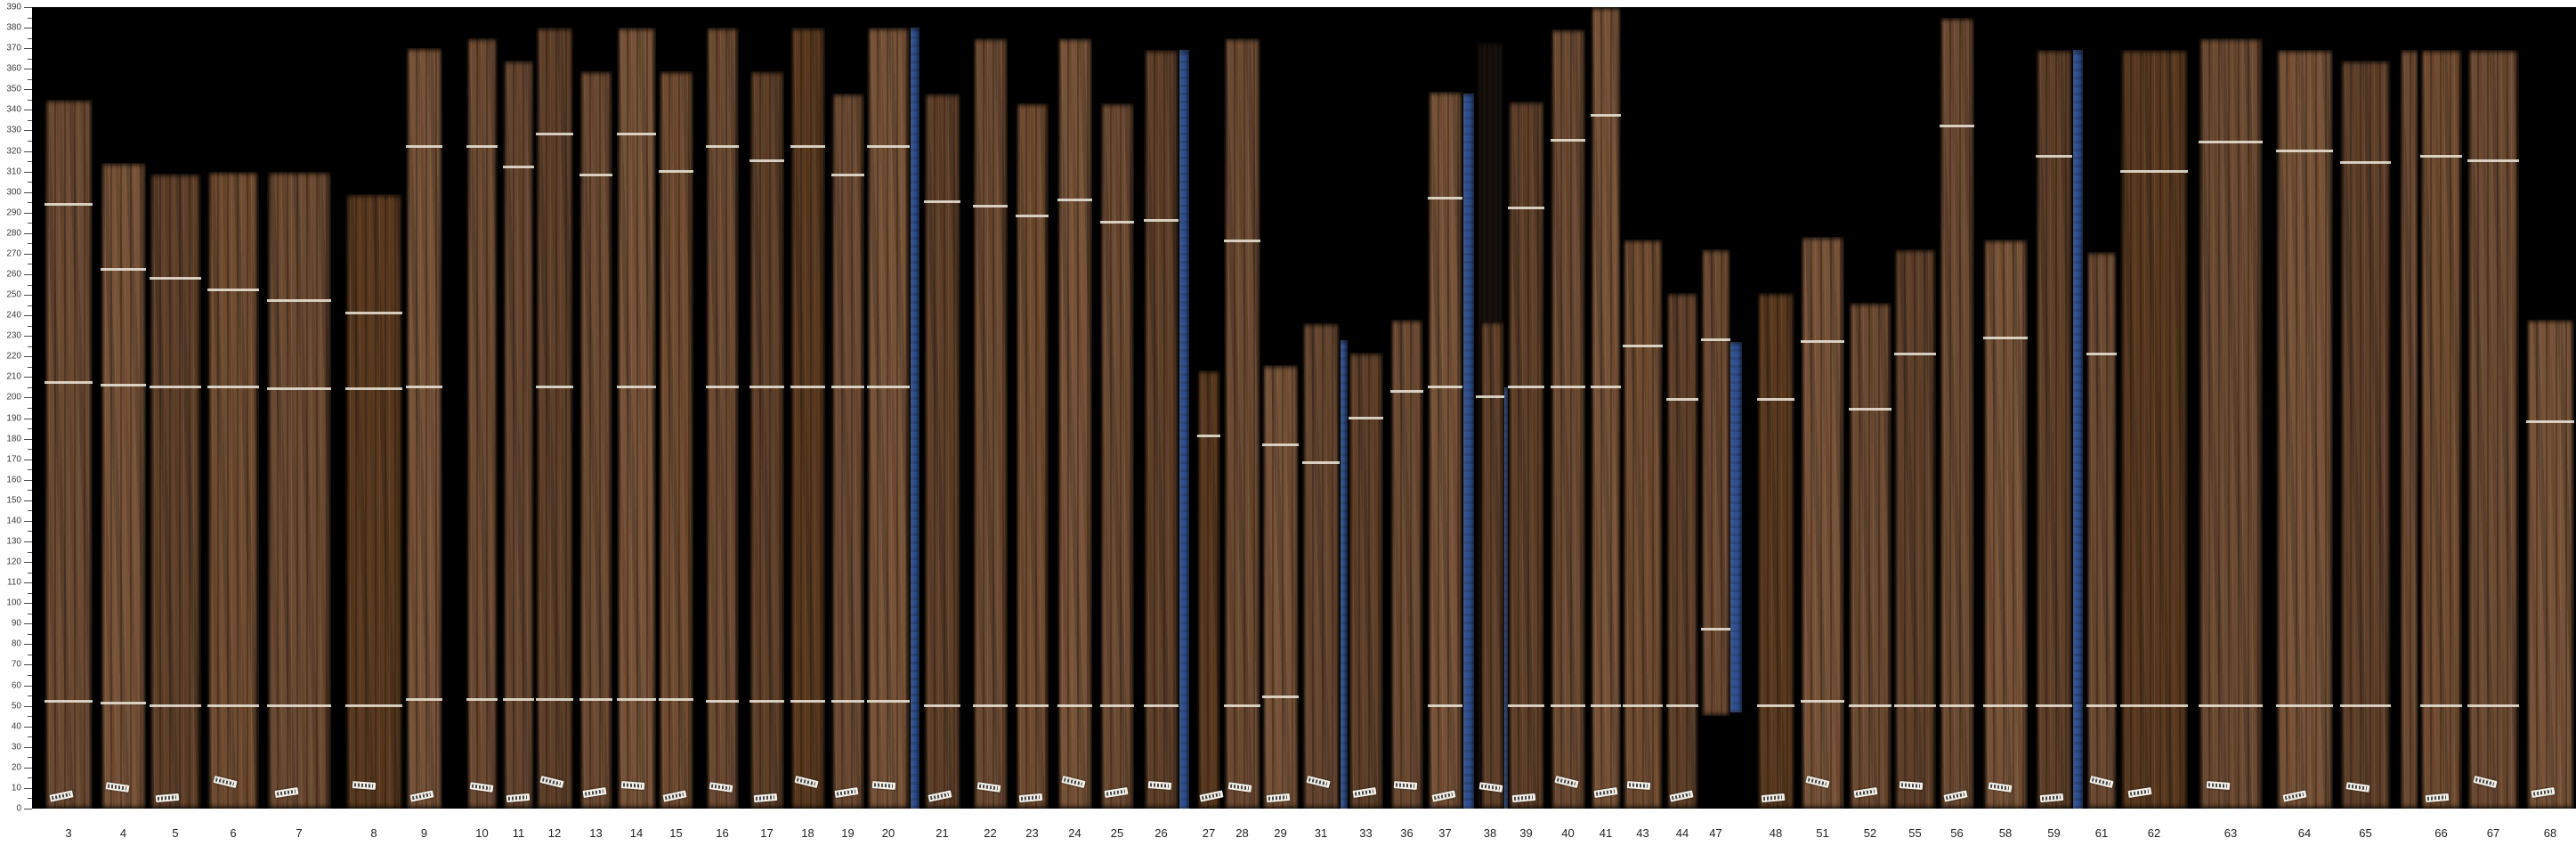 This screenshot has width=2576, height=846. What do you see at coordinates (2231, 833) in the screenshot?
I see `x-axis-label-63: 63` at bounding box center [2231, 833].